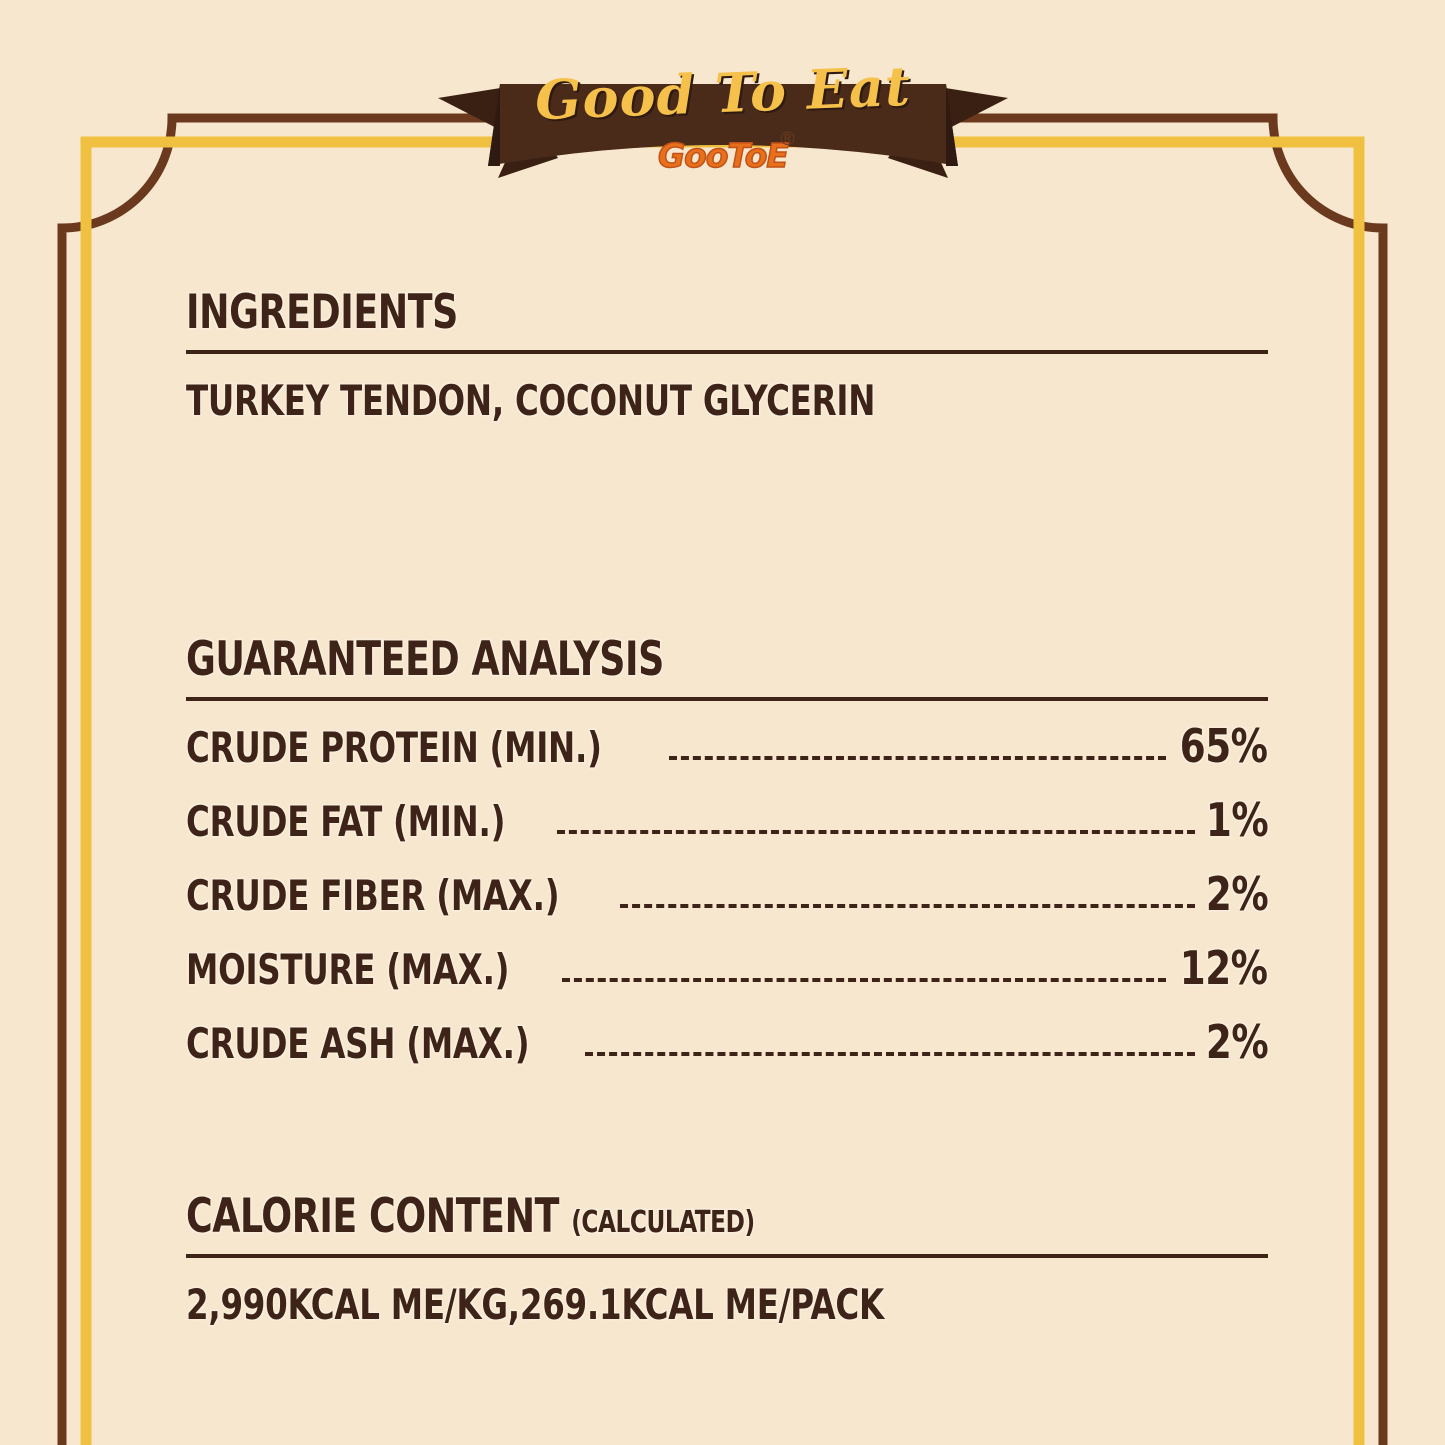 This screenshot has width=1445, height=1445. I want to click on analysis-row: CRUDE ASH (MAX.) 2%, so click(727, 1052).